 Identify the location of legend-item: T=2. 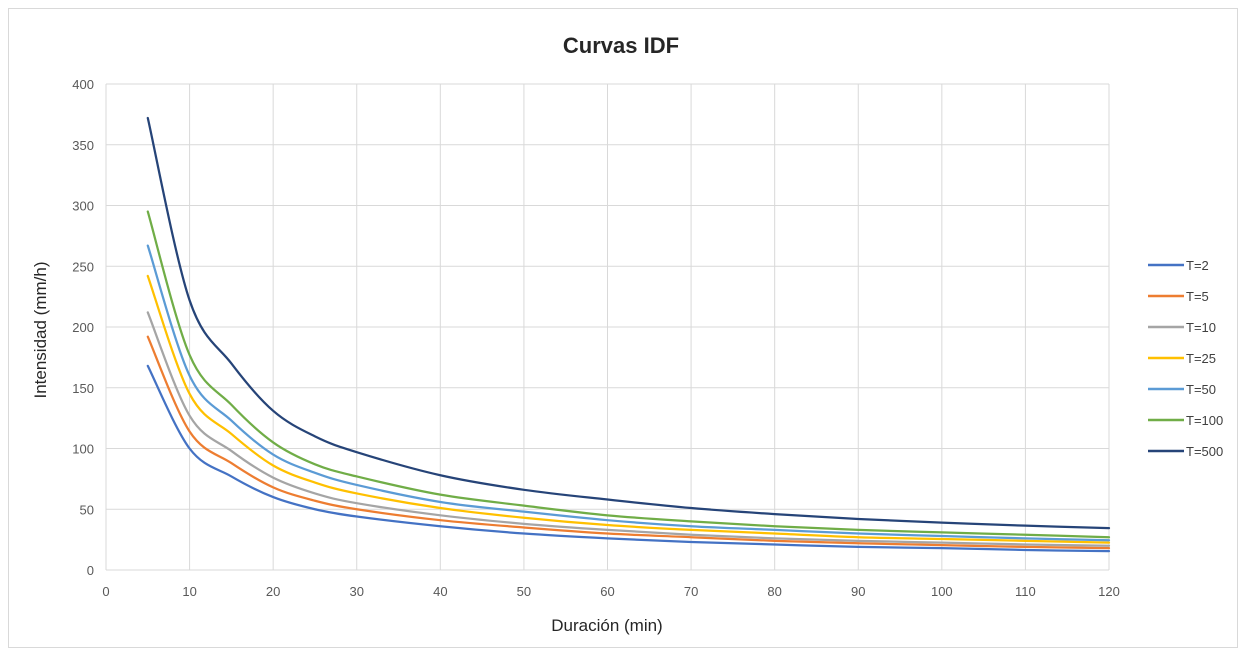
(1178, 265).